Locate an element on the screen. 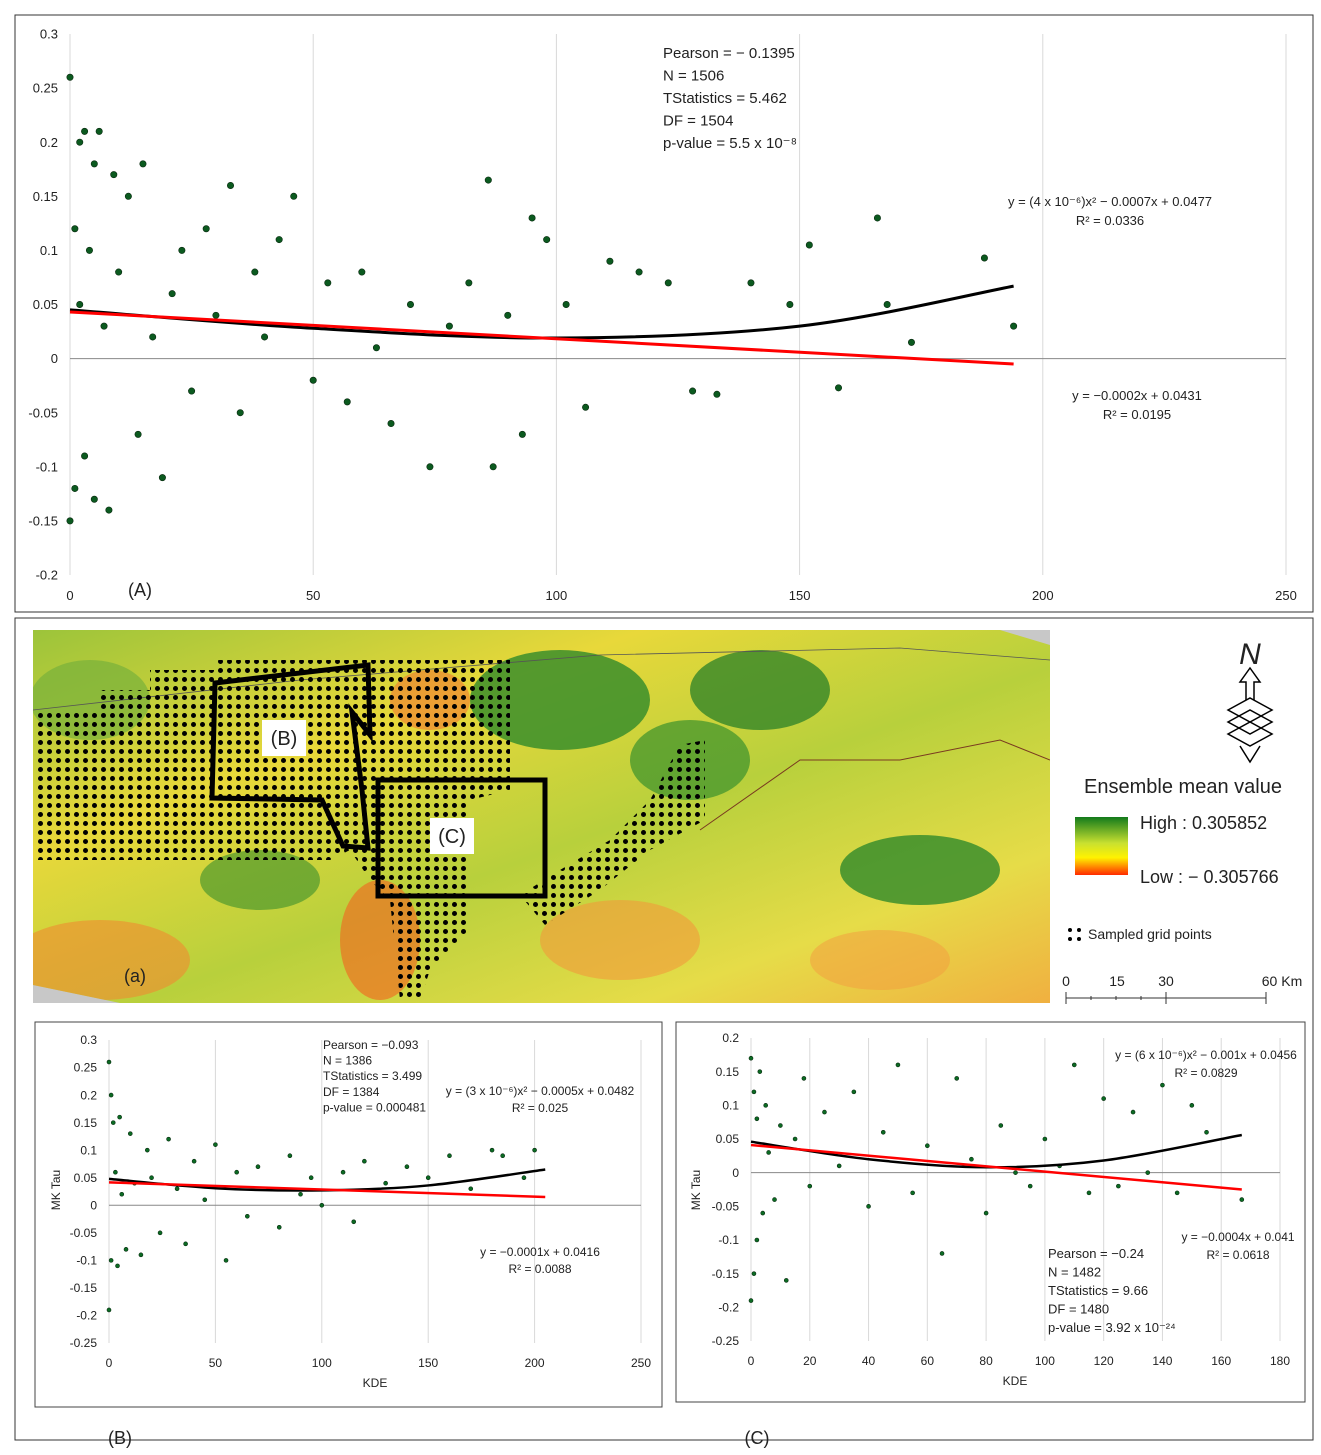 The image size is (1321, 1455). y-tick-label: -0.1 is located at coordinates (728, 1240).